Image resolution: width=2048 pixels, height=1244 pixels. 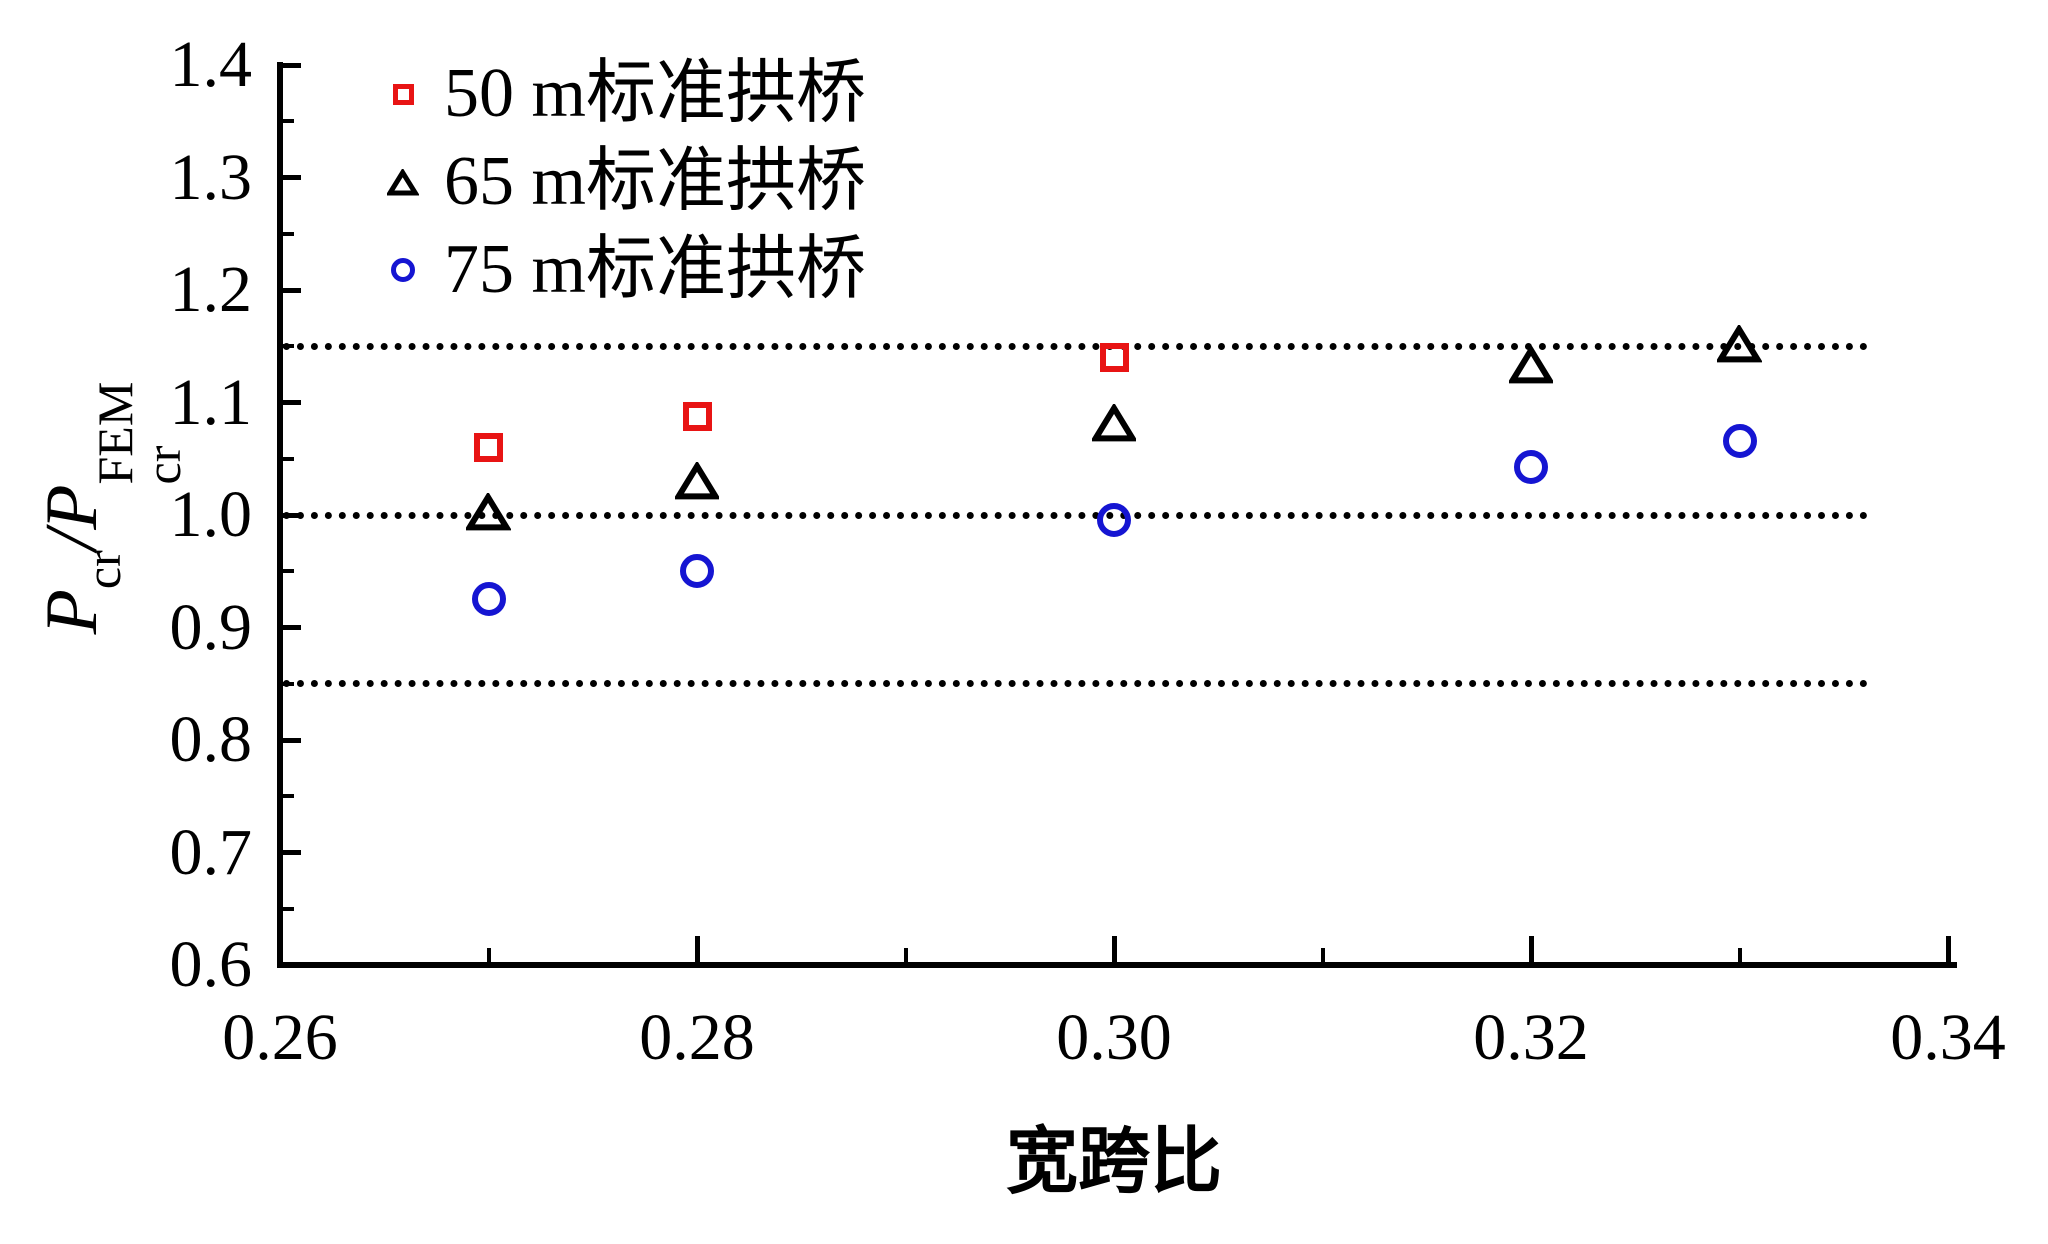 I want to click on x-tick-label: 0.34, so click(x=1948, y=1037).